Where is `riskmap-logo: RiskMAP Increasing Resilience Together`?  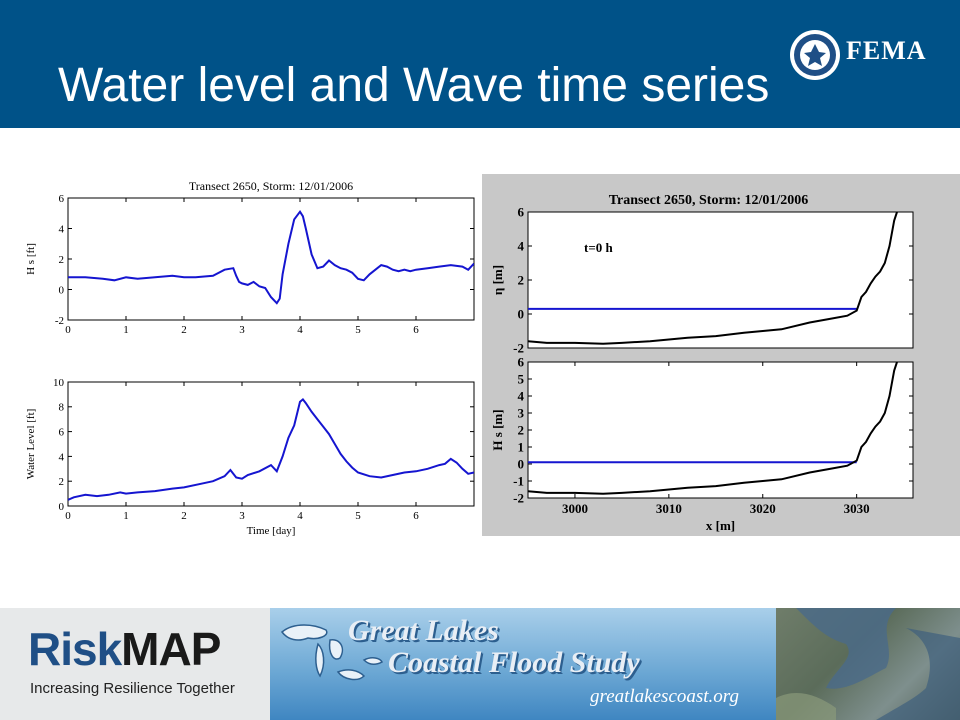
riskmap-logo: RiskMAP Increasing Resilience Together is located at coordinates (135, 664).